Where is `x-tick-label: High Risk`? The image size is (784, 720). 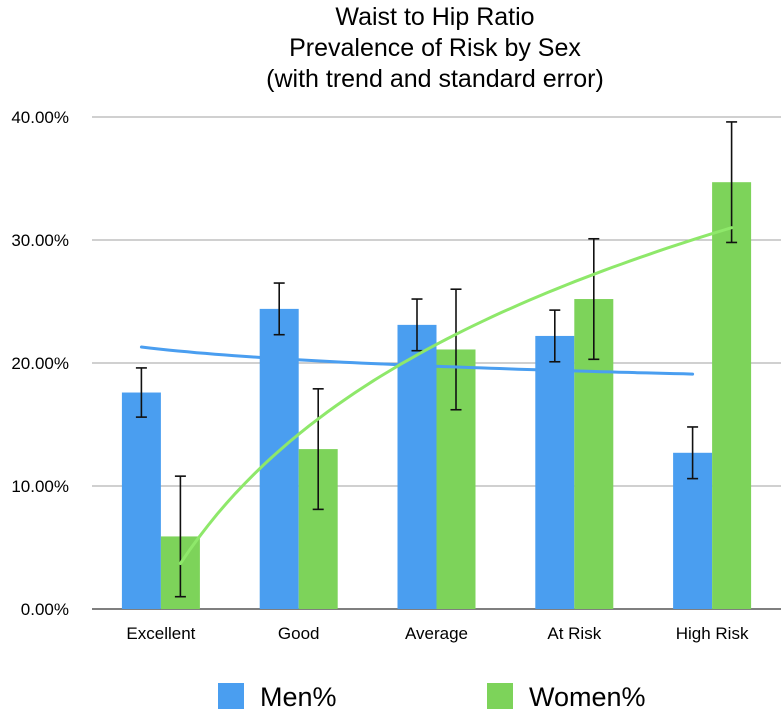
x-tick-label: High Risk is located at coordinates (712, 633).